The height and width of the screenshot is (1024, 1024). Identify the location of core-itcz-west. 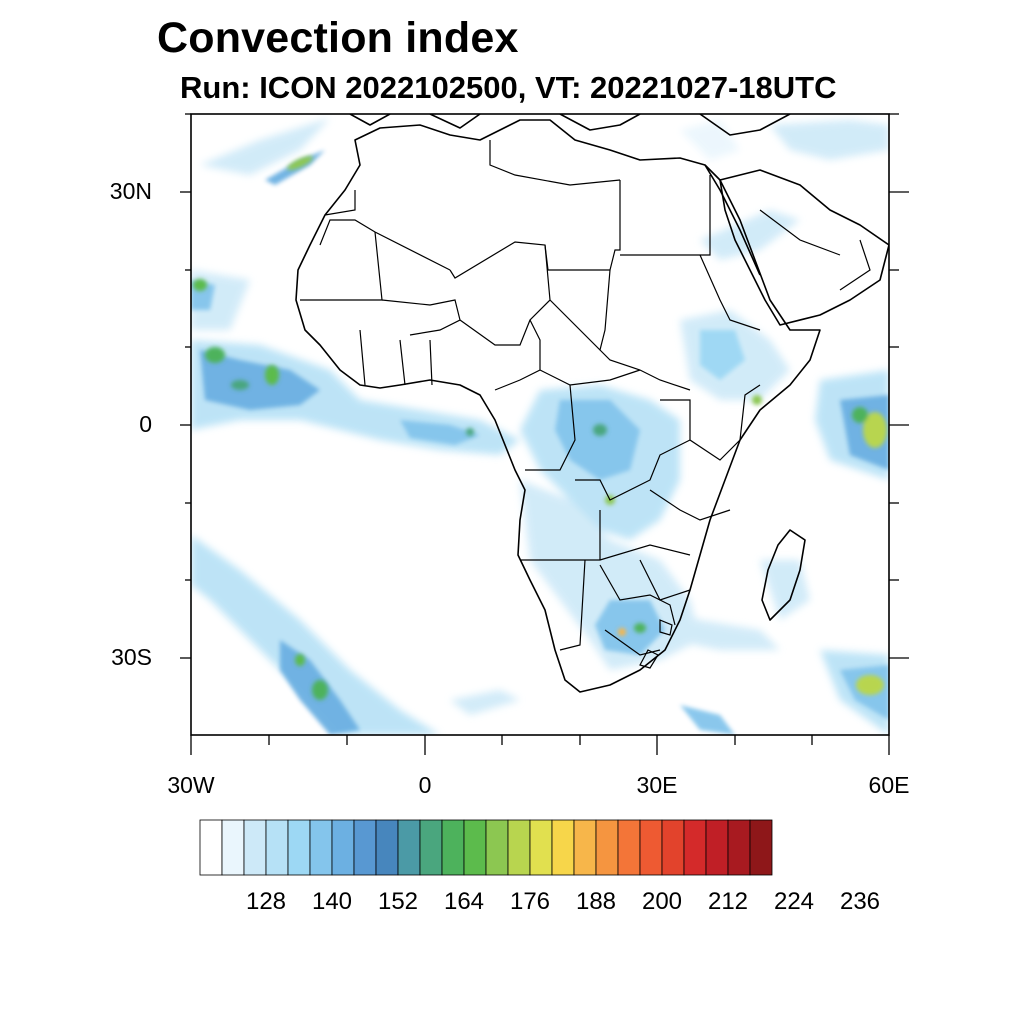
(260, 380).